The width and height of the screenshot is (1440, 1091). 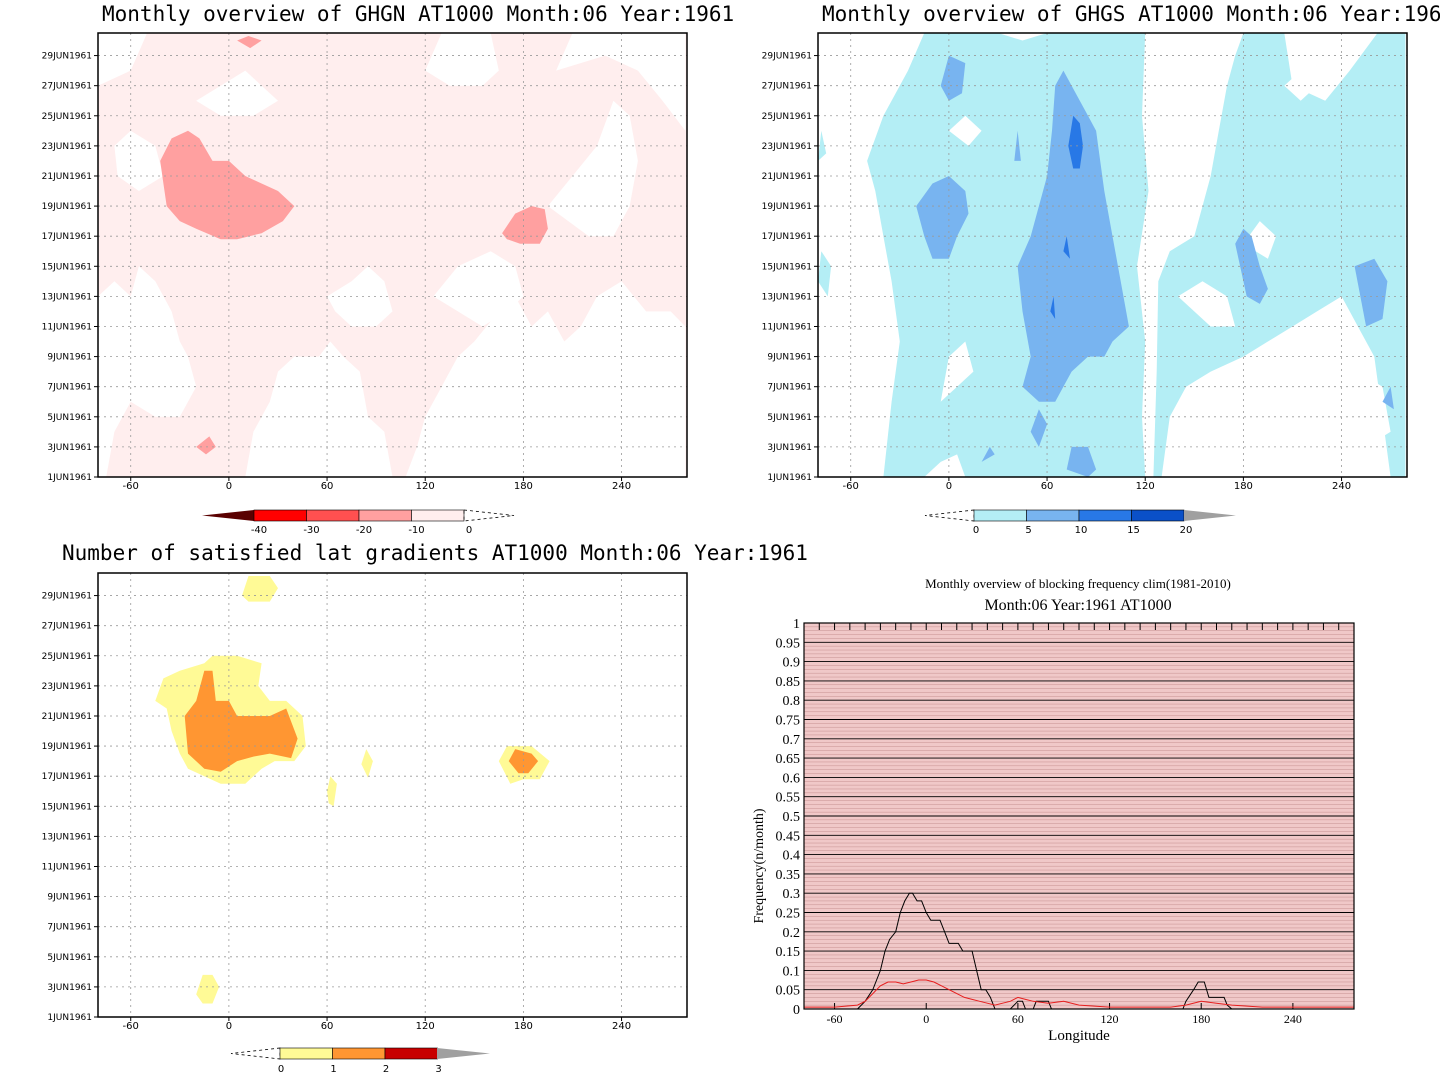 What do you see at coordinates (621, 486) in the screenshot?
I see `ghgn-x-tick-label: 240` at bounding box center [621, 486].